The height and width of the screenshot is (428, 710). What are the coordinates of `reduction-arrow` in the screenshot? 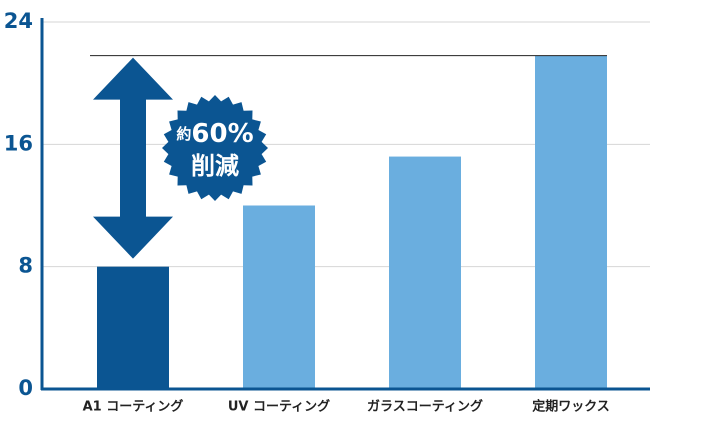 It's located at (133, 158).